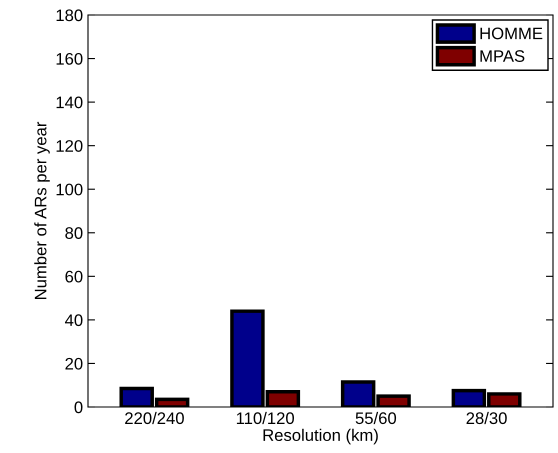 The image size is (558, 453). Describe the element at coordinates (502, 56) in the screenshot. I see `legend-label: MPAS` at that location.